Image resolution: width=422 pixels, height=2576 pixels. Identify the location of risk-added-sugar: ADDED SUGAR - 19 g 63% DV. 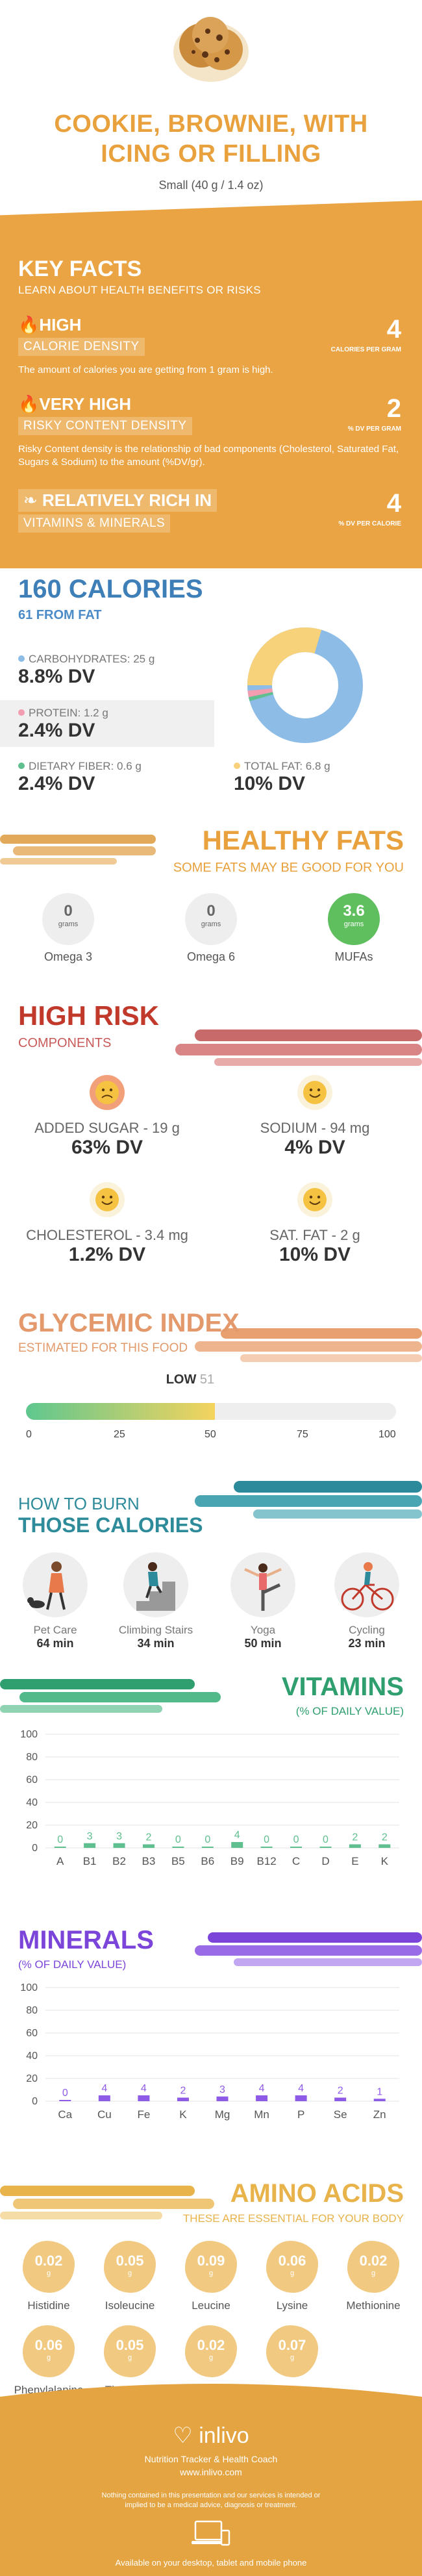
(108, 1117).